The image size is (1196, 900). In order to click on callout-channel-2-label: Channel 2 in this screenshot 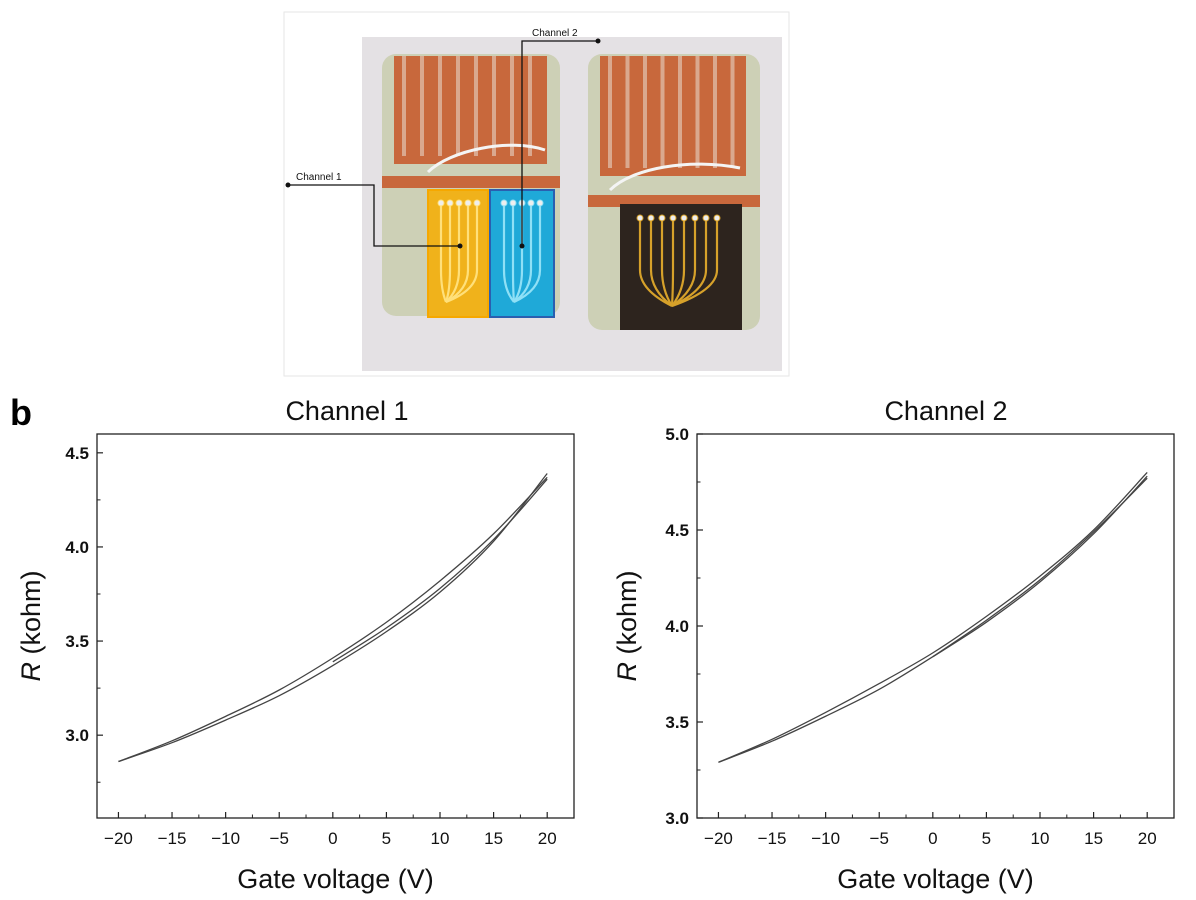, I will do `click(555, 33)`.